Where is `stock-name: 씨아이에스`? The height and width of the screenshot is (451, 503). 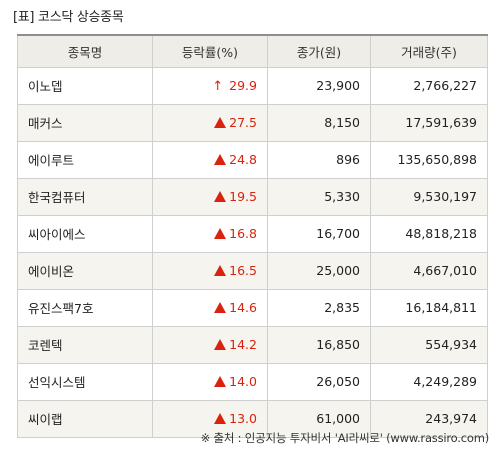 stock-name: 씨아이에스 is located at coordinates (85, 233).